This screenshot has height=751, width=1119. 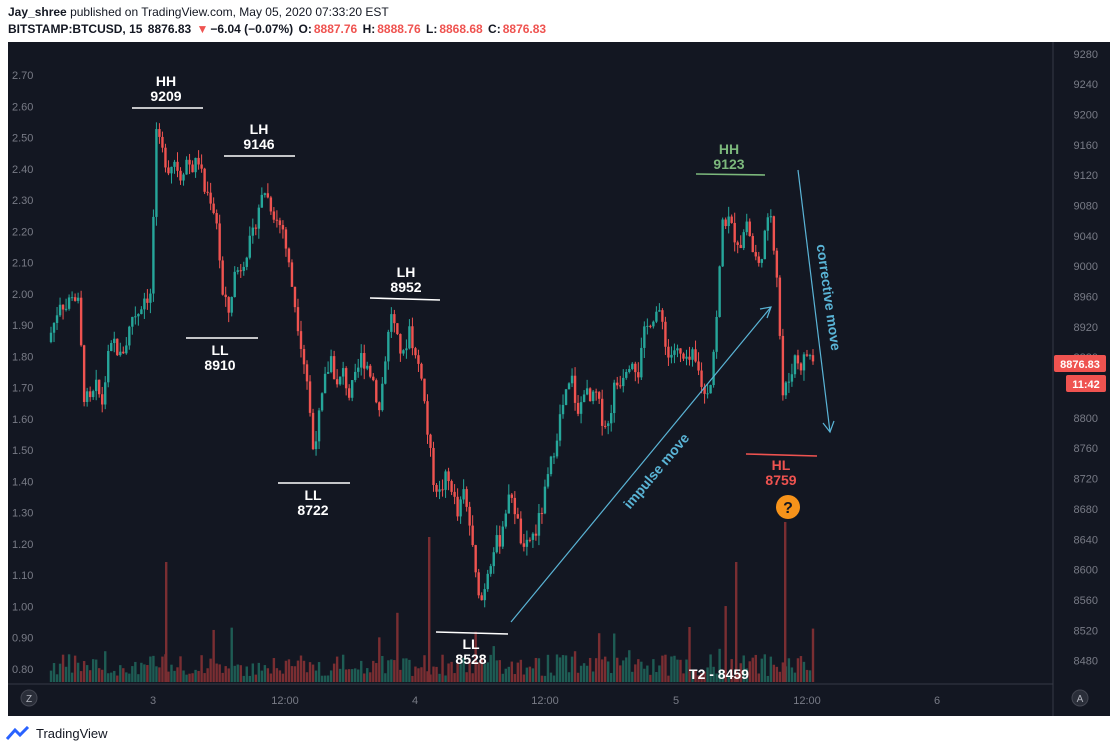 What do you see at coordinates (22, 264) in the screenshot?
I see `indicator-tick-label: 2.10` at bounding box center [22, 264].